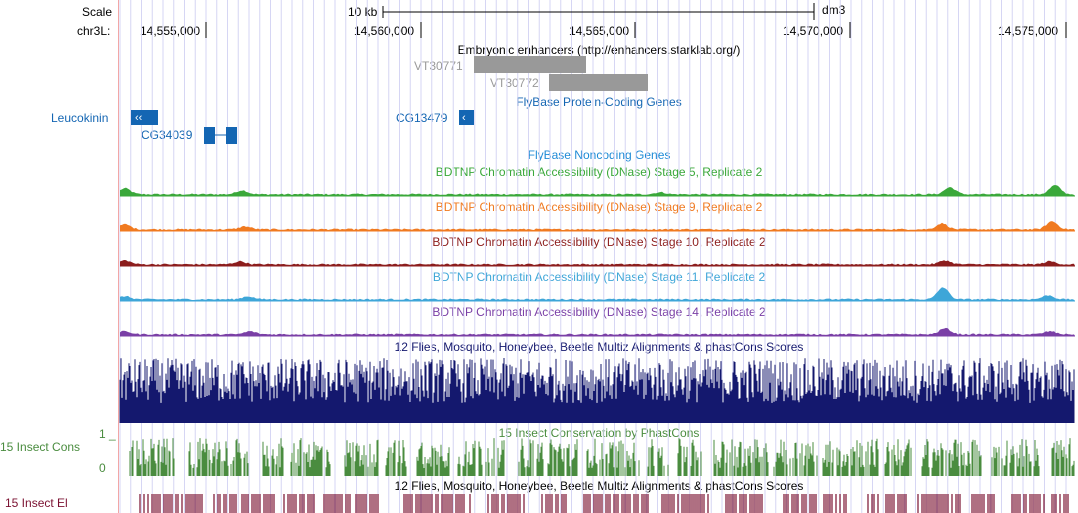  I want to click on assembly-label: dm3, so click(834, 10).